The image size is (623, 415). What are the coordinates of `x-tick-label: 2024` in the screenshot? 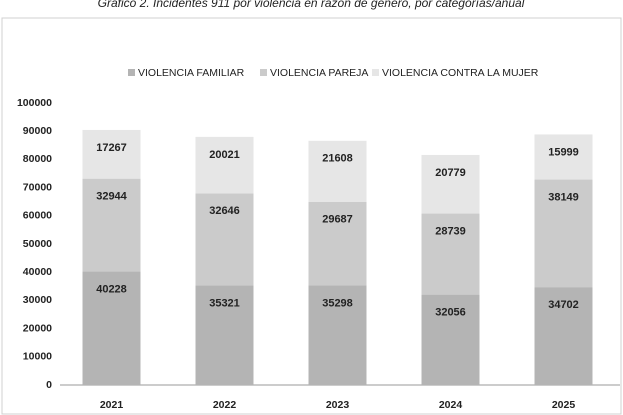 It's located at (451, 405).